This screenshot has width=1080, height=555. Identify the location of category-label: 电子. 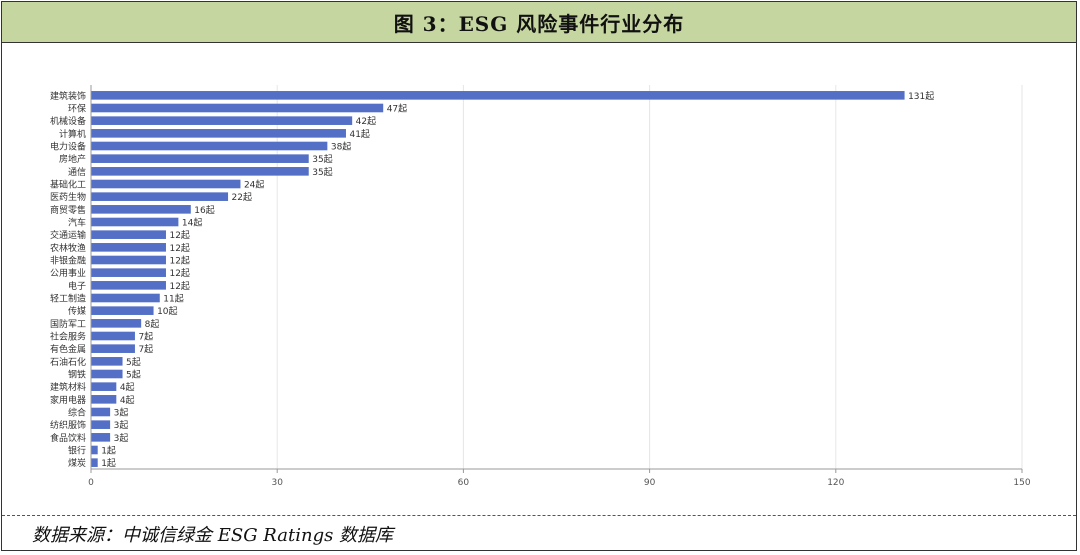
(77, 286).